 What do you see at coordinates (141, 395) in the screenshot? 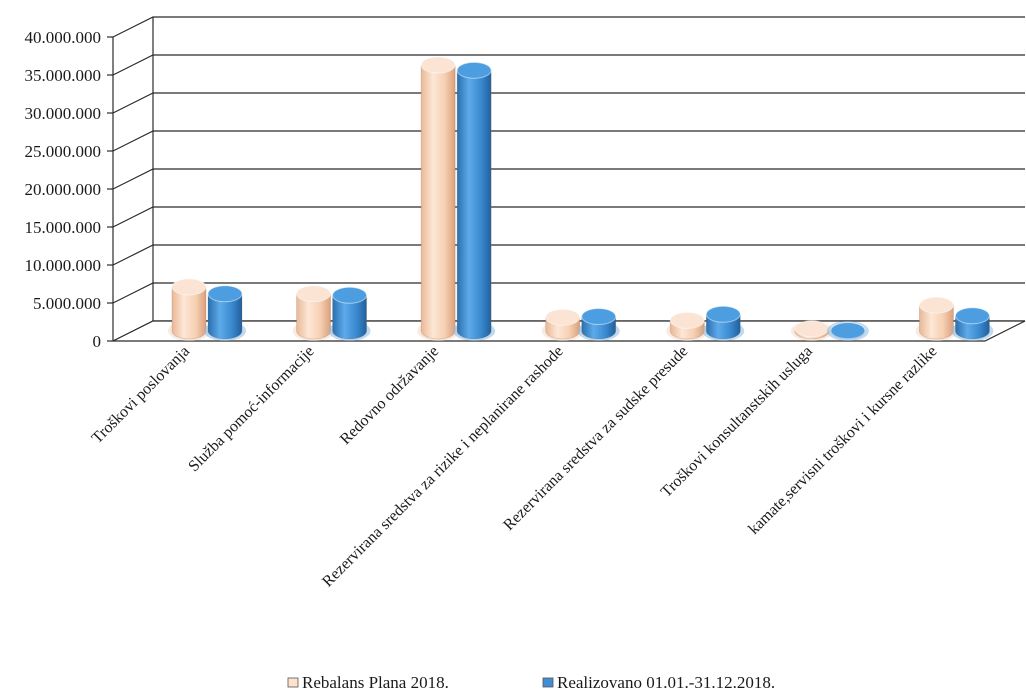
I see `x-tick-label: Troškovi poslovanja` at bounding box center [141, 395].